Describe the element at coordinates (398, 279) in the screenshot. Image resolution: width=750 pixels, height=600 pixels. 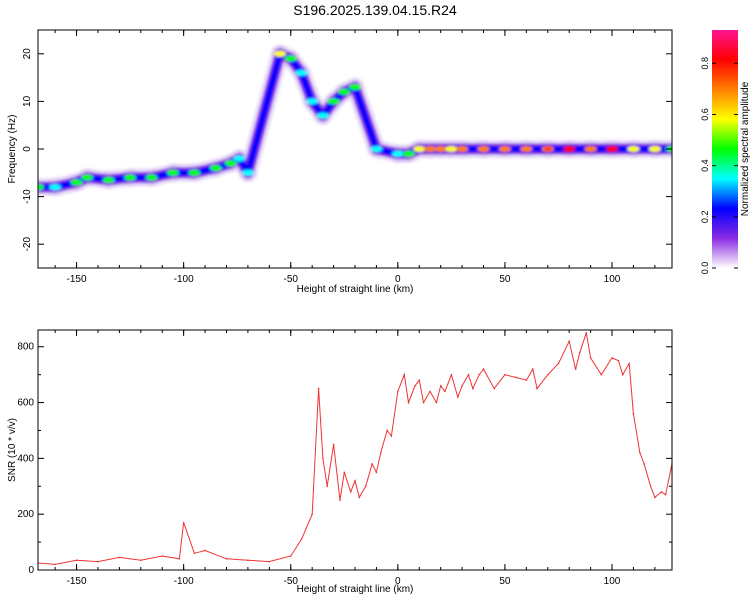
I see `spectrogram-x-tick-label: 0` at that location.